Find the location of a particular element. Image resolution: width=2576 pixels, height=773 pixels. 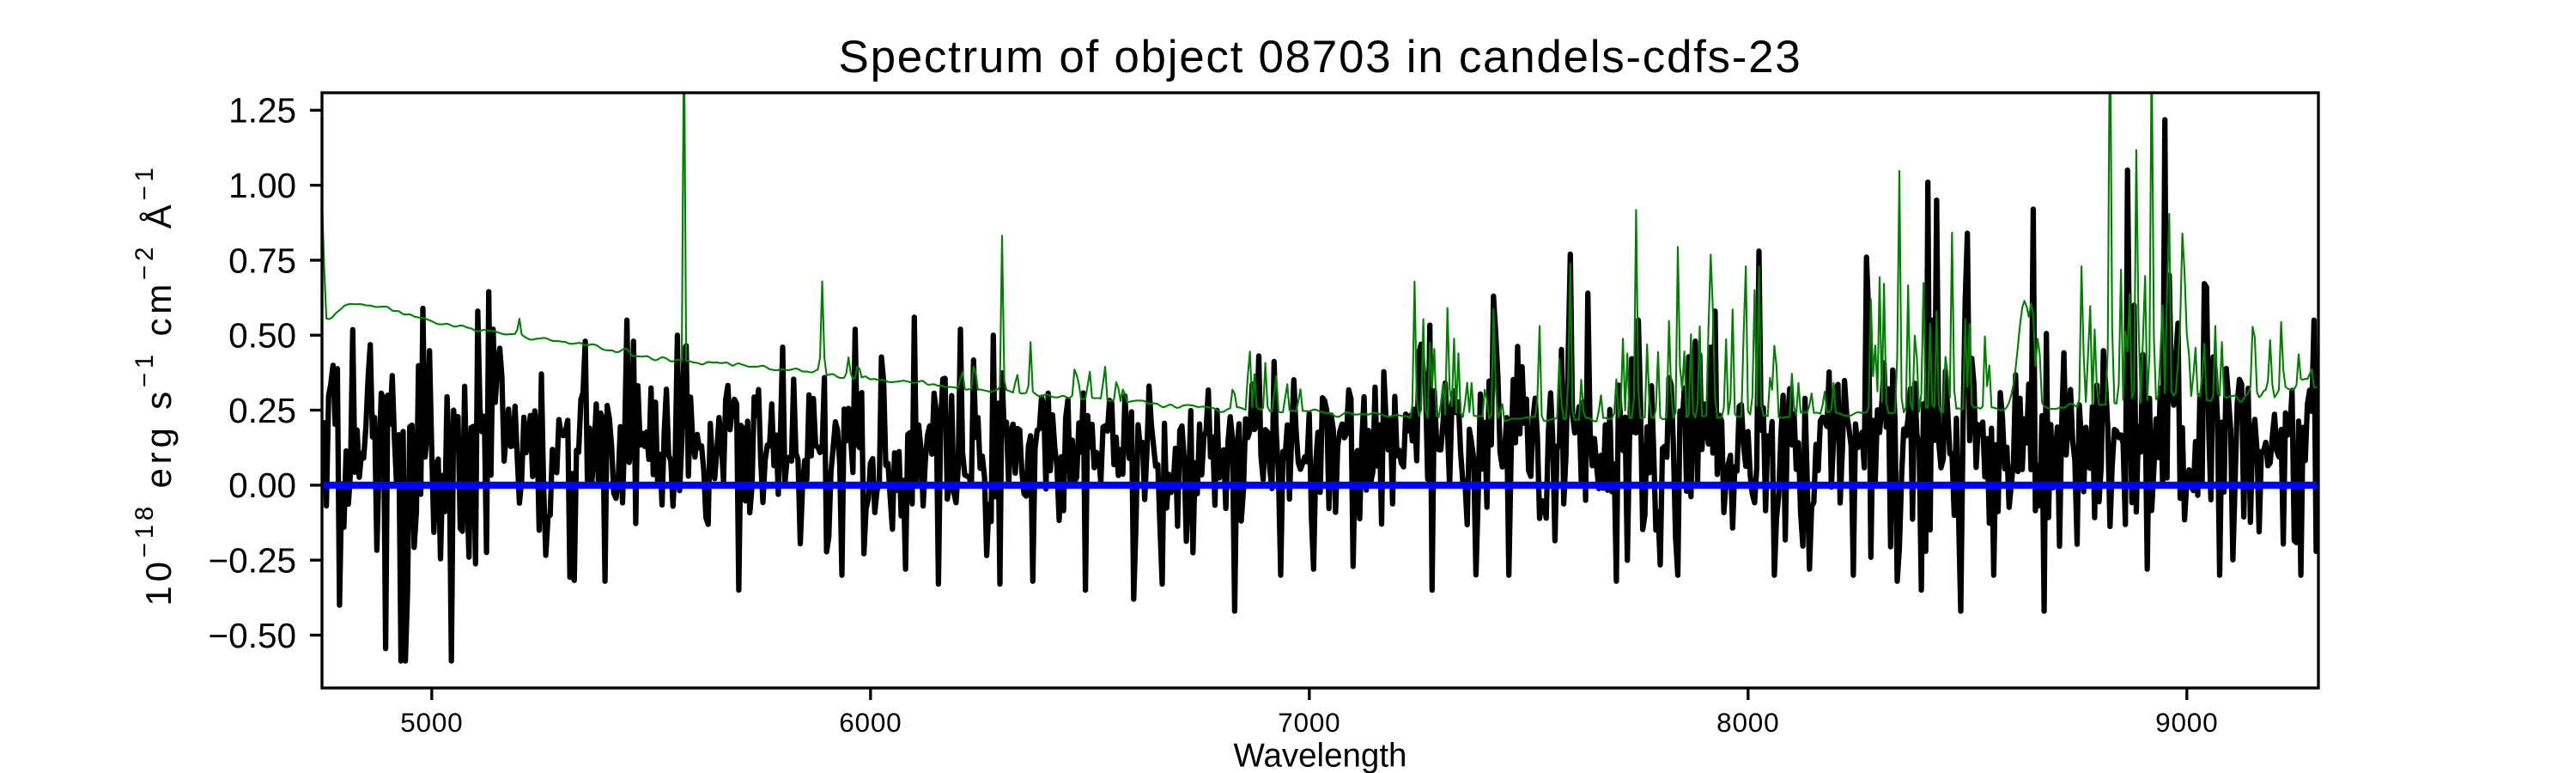

svg-text: 7000 is located at coordinates (1309, 722).